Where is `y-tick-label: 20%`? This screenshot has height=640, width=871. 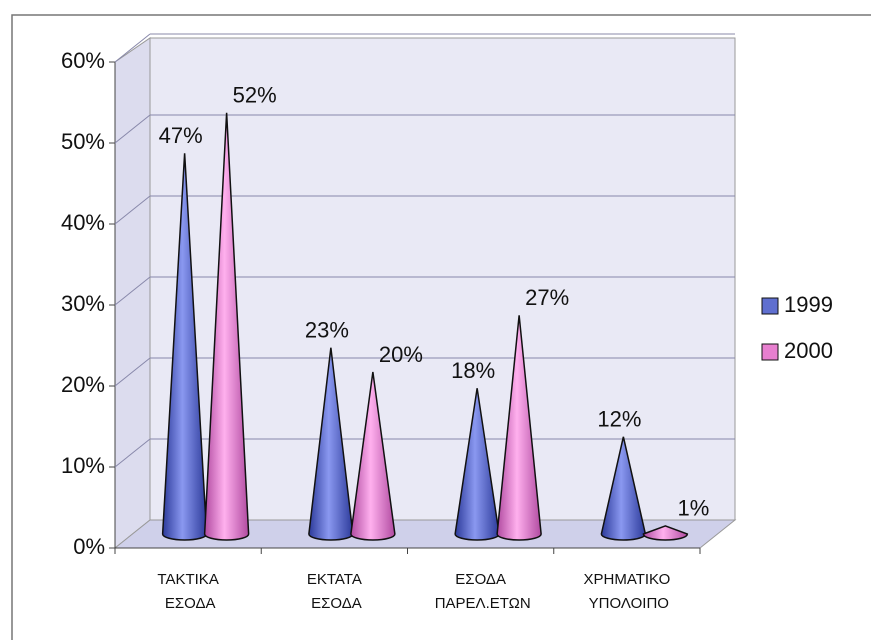 y-tick-label: 20% is located at coordinates (83, 384).